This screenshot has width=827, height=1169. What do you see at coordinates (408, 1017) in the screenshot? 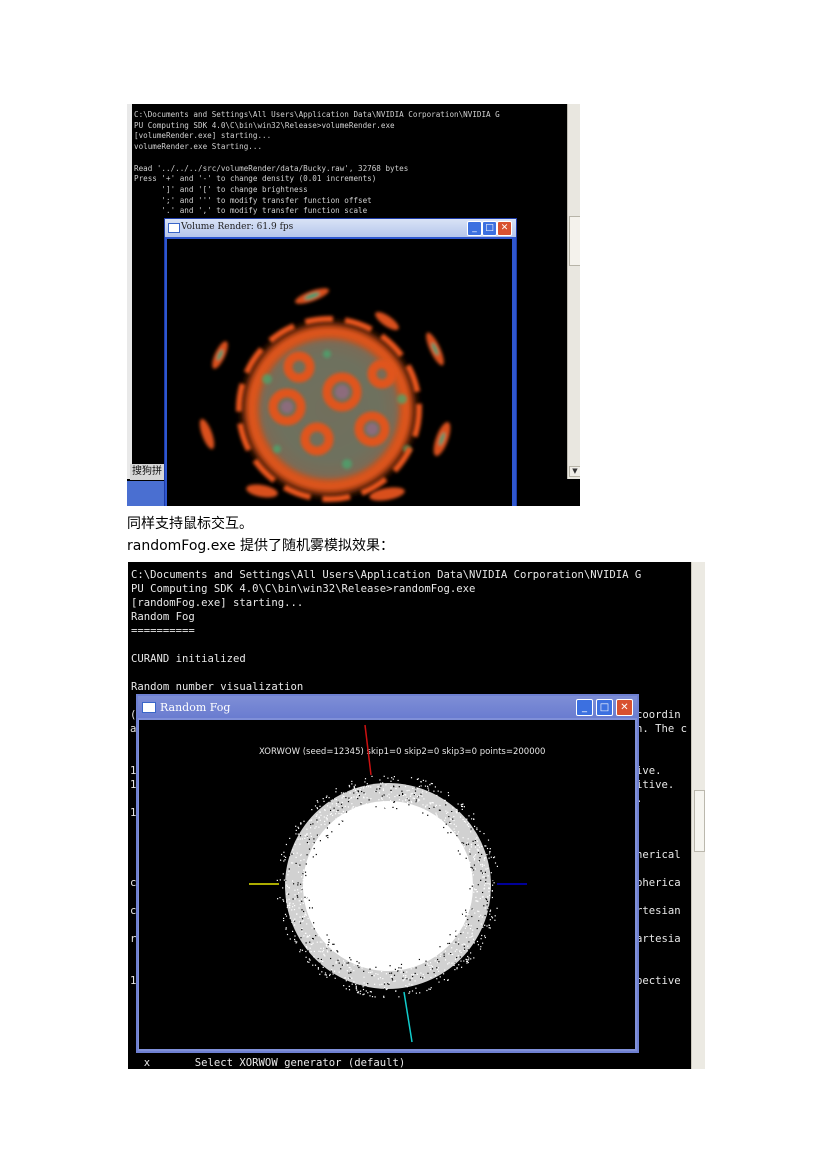
I see `axis-y-negative` at bounding box center [408, 1017].